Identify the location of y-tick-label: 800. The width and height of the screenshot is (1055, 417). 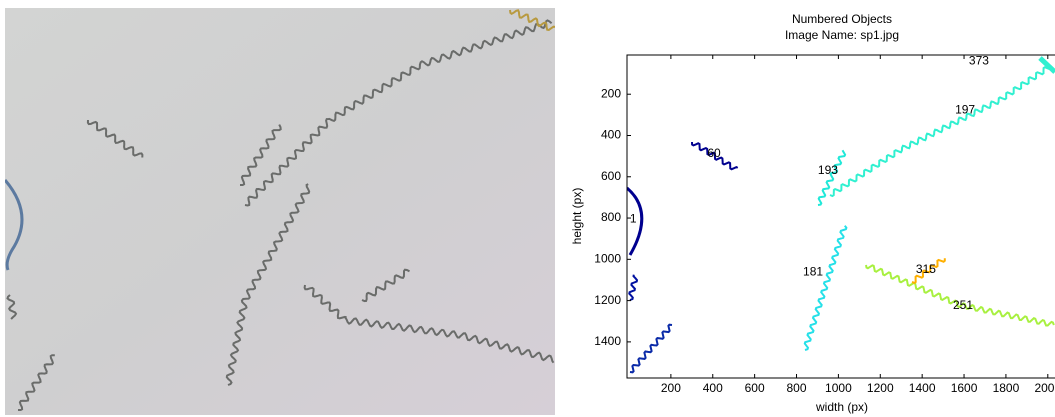
(611, 217).